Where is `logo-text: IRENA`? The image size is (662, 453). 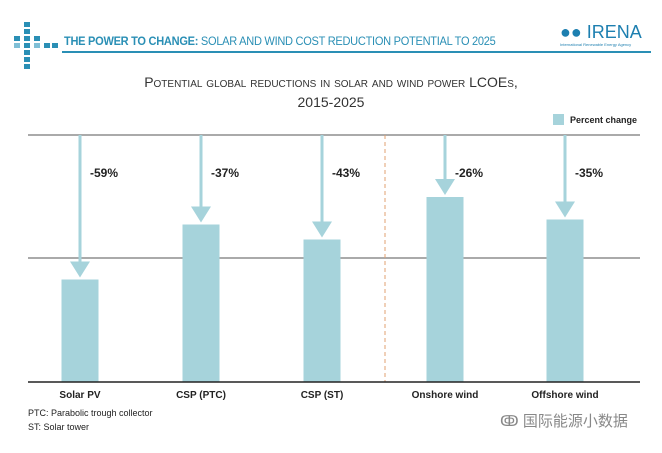 logo-text: IRENA is located at coordinates (614, 32).